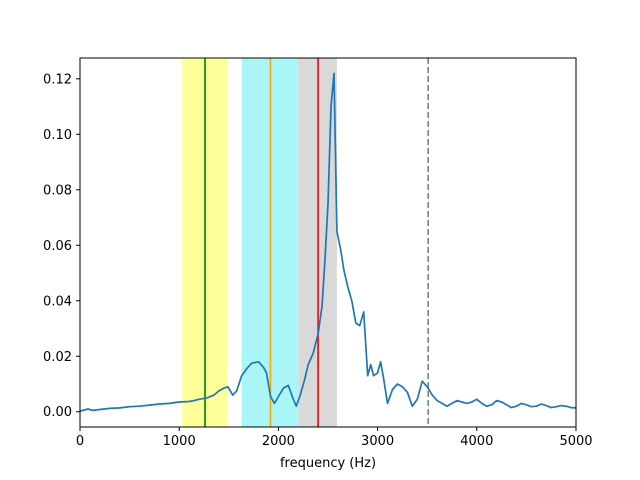 Image resolution: width=640 pixels, height=480 pixels. I want to click on y-tick-label: 0.00, so click(57, 412).